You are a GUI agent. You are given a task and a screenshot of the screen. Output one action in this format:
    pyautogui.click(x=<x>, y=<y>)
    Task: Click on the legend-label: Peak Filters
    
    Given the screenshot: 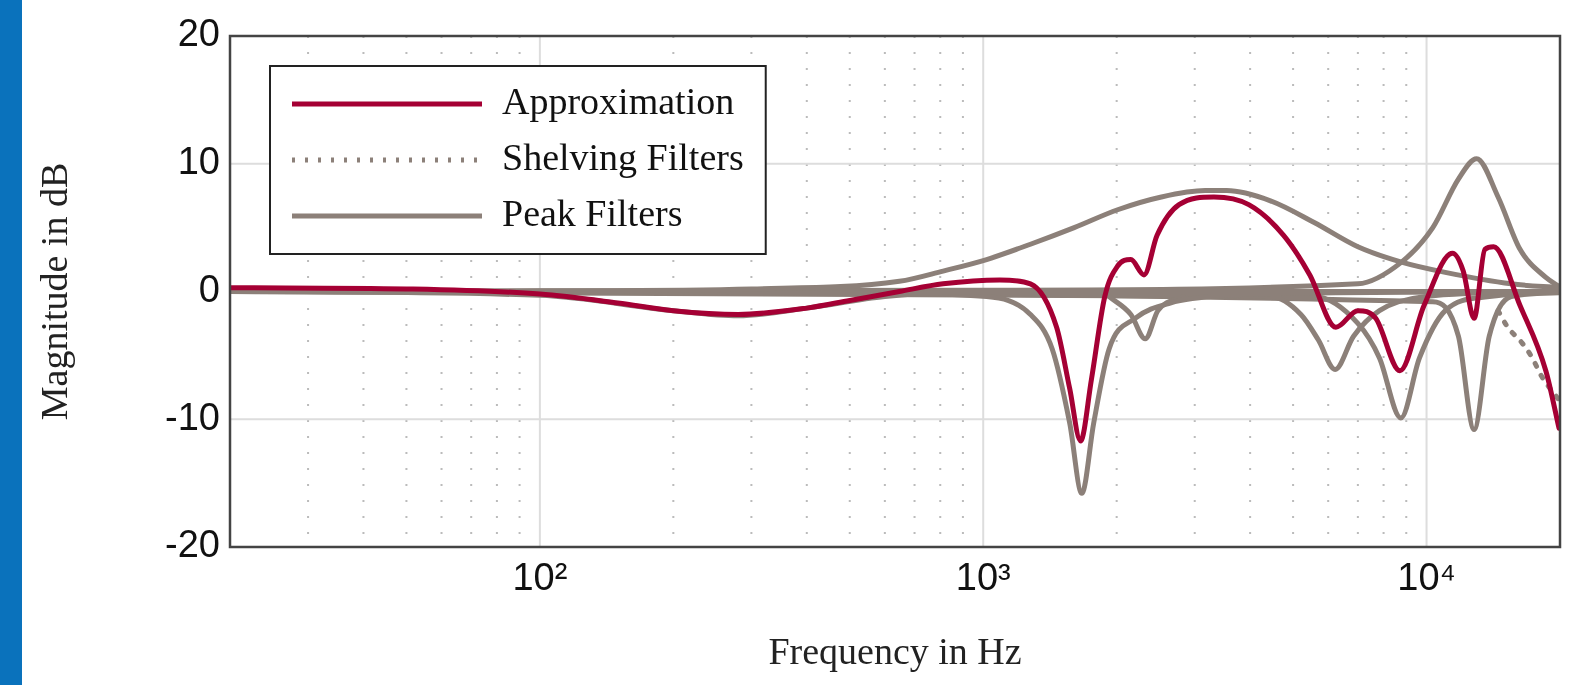 What is the action you would take?
    pyautogui.click(x=592, y=212)
    